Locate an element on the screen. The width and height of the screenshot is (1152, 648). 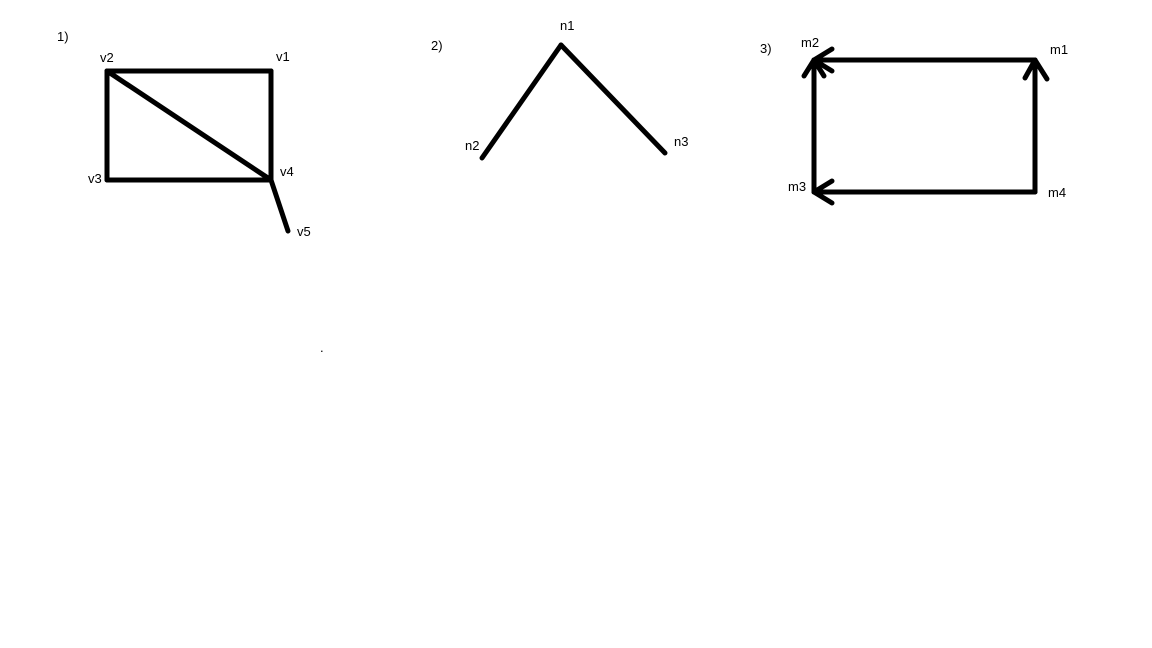
node-label-m1: m1 is located at coordinates (1059, 49).